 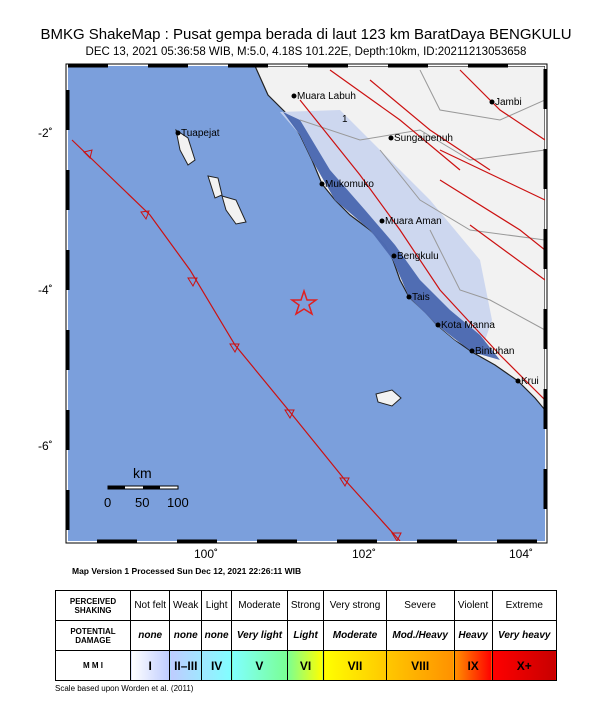 What do you see at coordinates (142, 473) in the screenshot?
I see `svg-text: km` at bounding box center [142, 473].